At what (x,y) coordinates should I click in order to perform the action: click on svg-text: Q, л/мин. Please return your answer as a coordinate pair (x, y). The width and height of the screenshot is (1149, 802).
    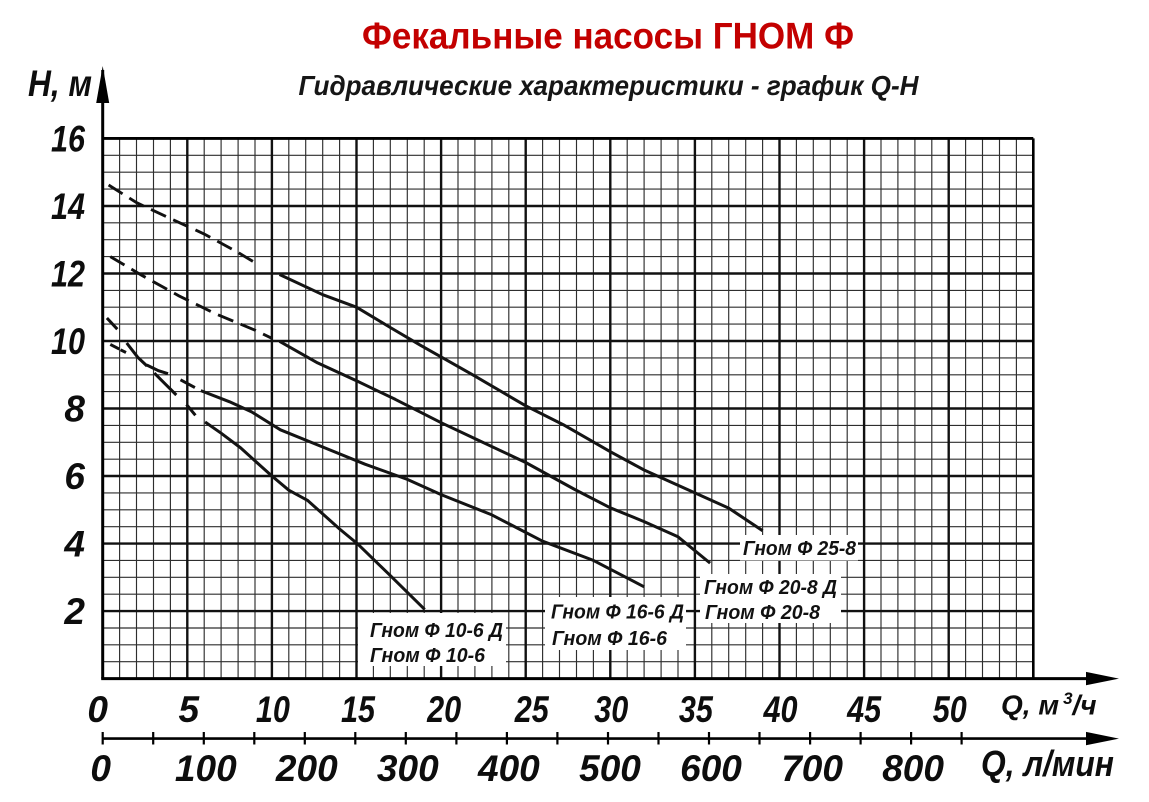
    Looking at the image, I should click on (1047, 763).